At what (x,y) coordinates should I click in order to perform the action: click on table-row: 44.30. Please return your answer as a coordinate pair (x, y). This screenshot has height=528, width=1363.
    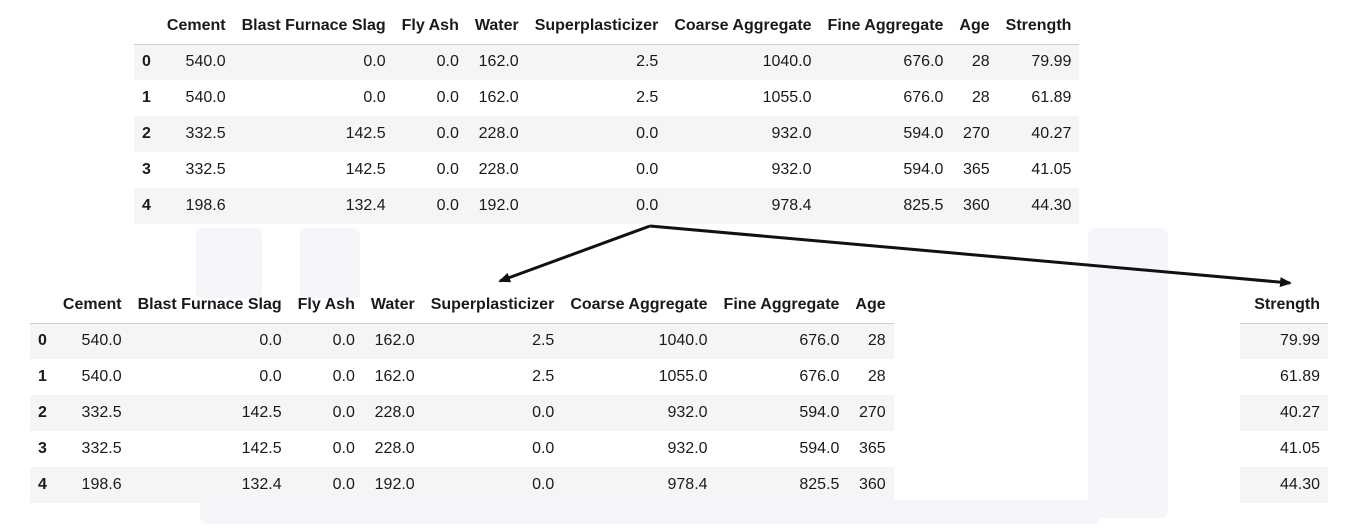
    Looking at the image, I should click on (1284, 485).